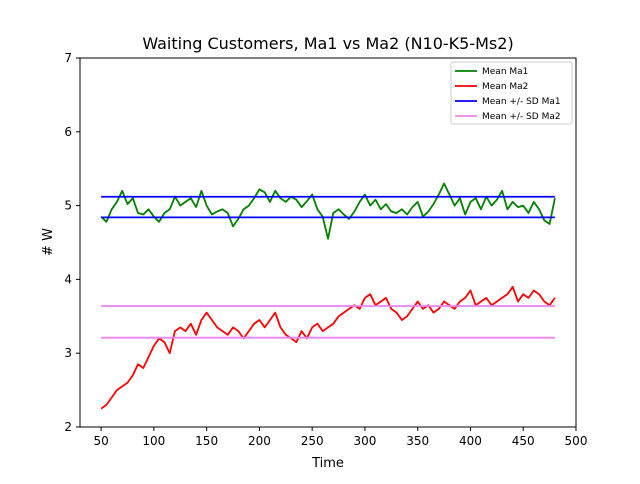  Describe the element at coordinates (48, 242) in the screenshot. I see `y-axis-label: # W` at that location.